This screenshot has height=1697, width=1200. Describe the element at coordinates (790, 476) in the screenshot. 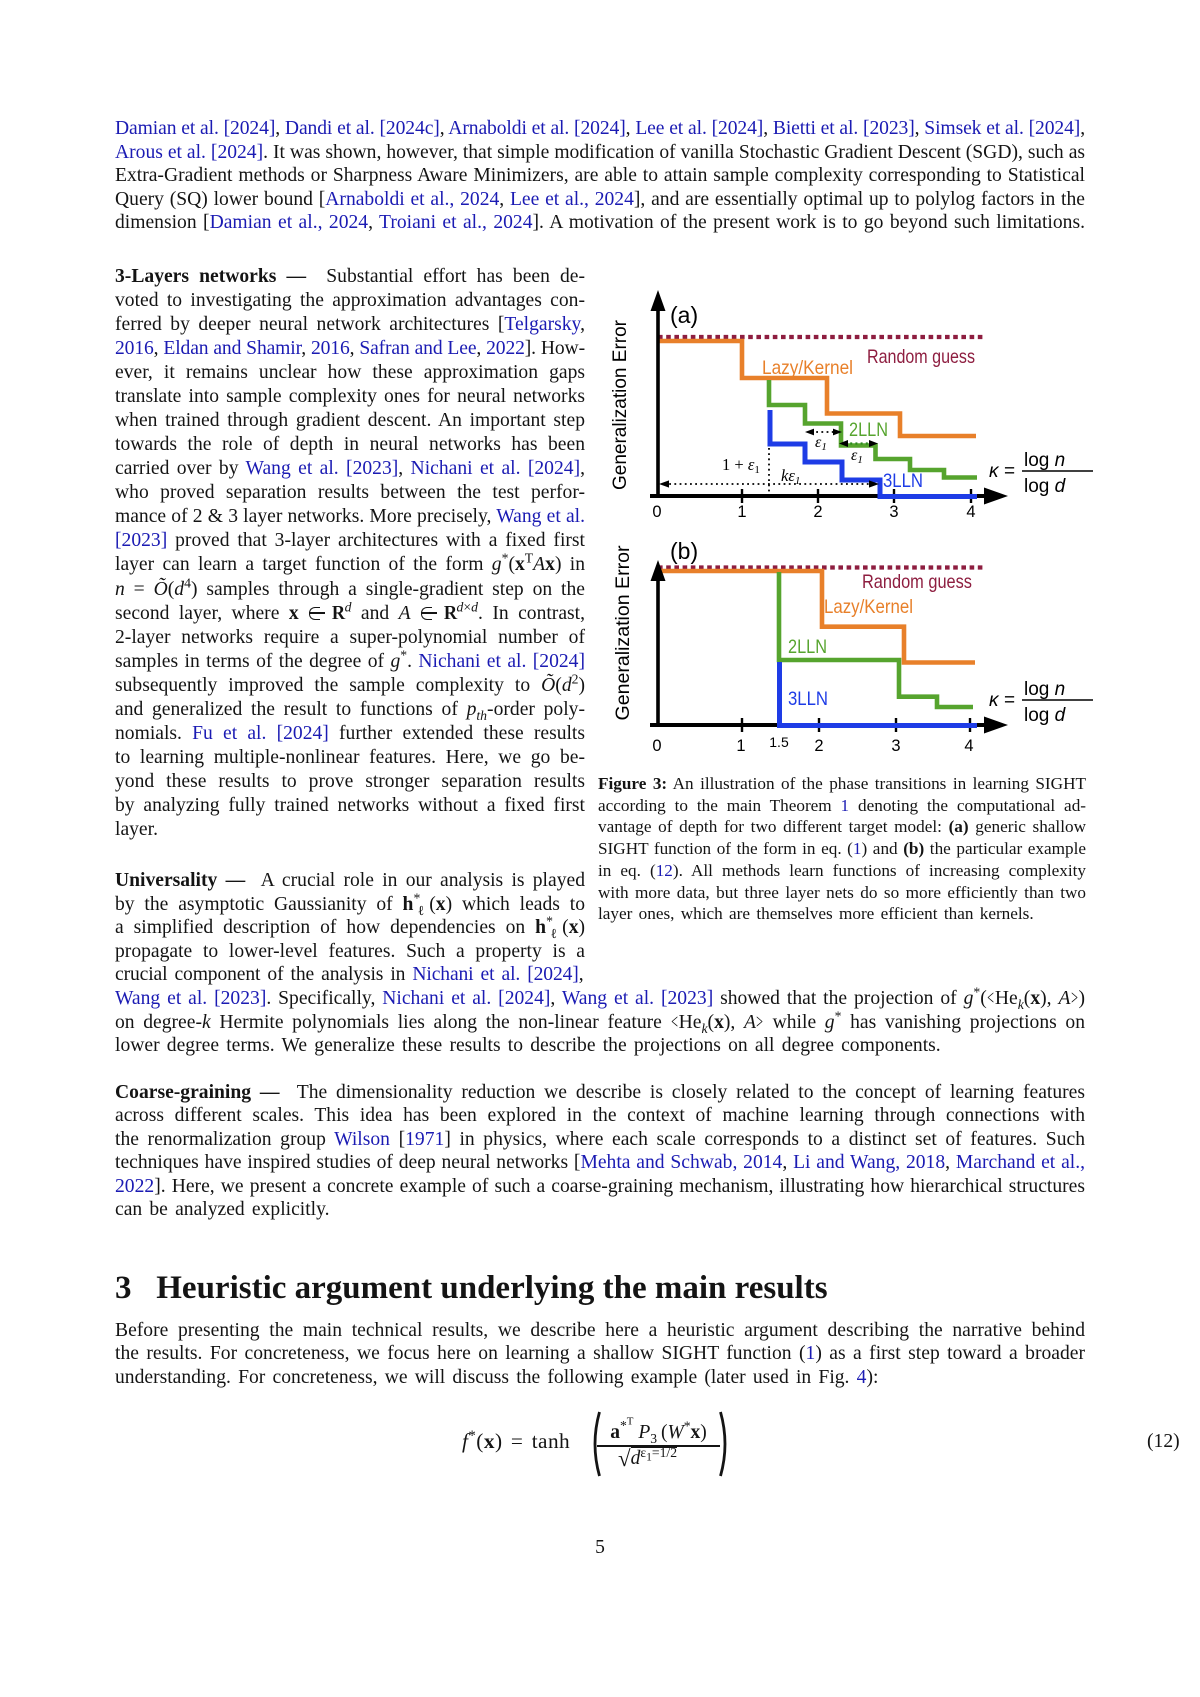

I see `svg-text: kε1` at that location.